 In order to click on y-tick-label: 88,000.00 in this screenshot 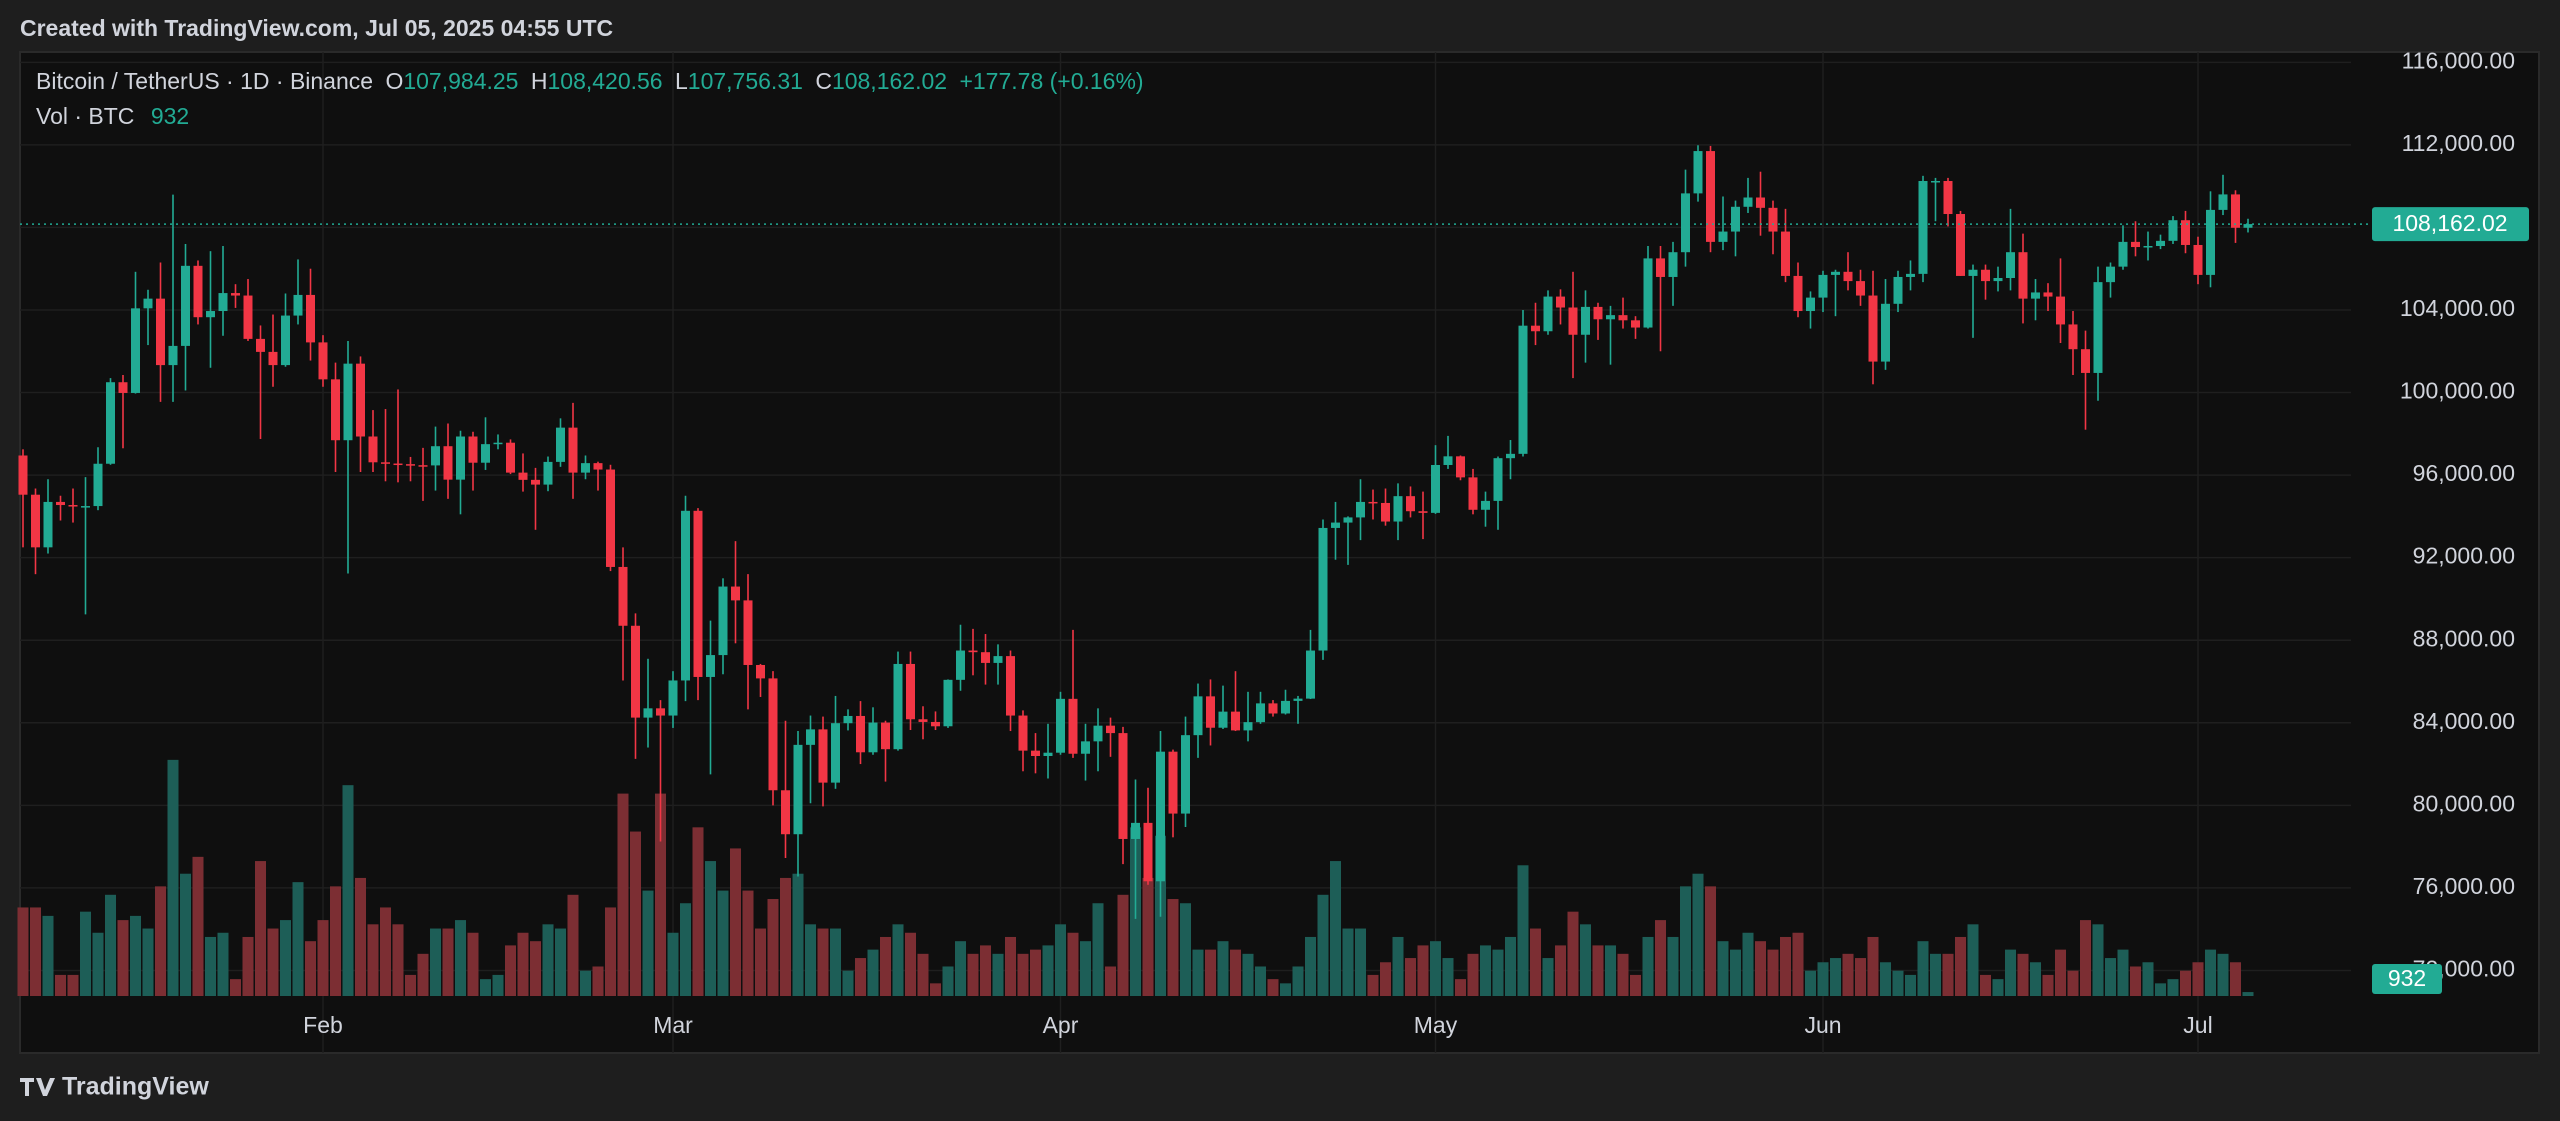, I will do `click(2464, 638)`.